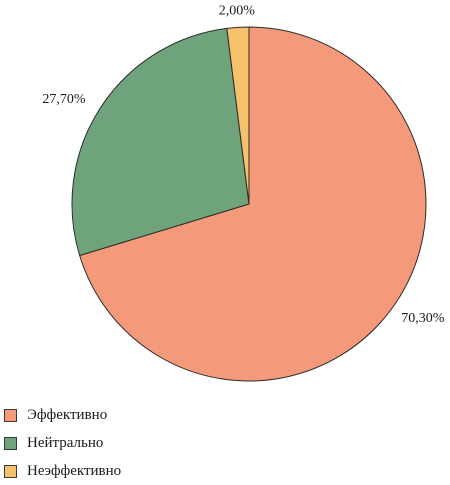 The height and width of the screenshot is (485, 450). What do you see at coordinates (74, 470) in the screenshot?
I see `legend-label: Неэффективно` at bounding box center [74, 470].